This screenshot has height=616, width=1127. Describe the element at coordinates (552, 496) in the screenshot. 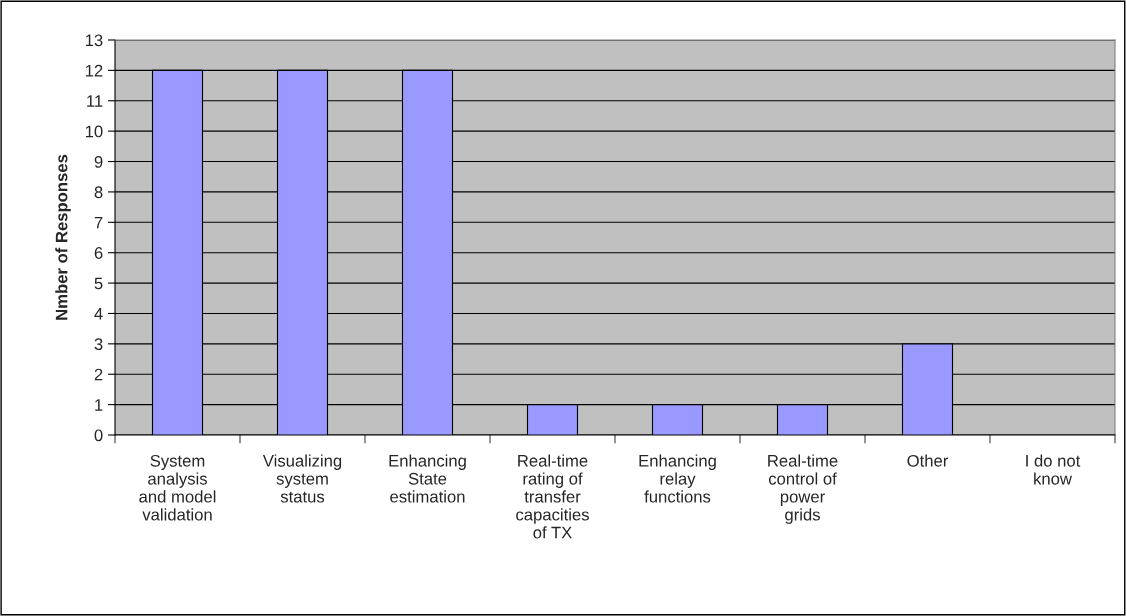

I see `x-tick-label: Real-time rating of transfer capacities of TX` at that location.